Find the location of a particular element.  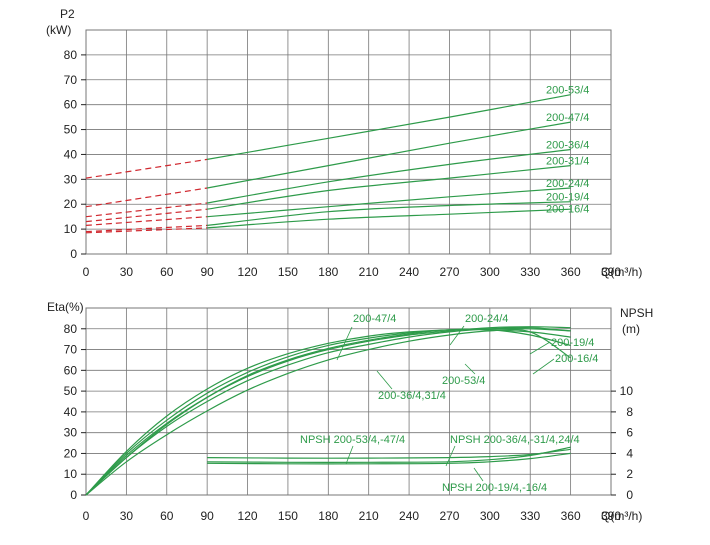

series-line-200-53/4 is located at coordinates (389, 127).